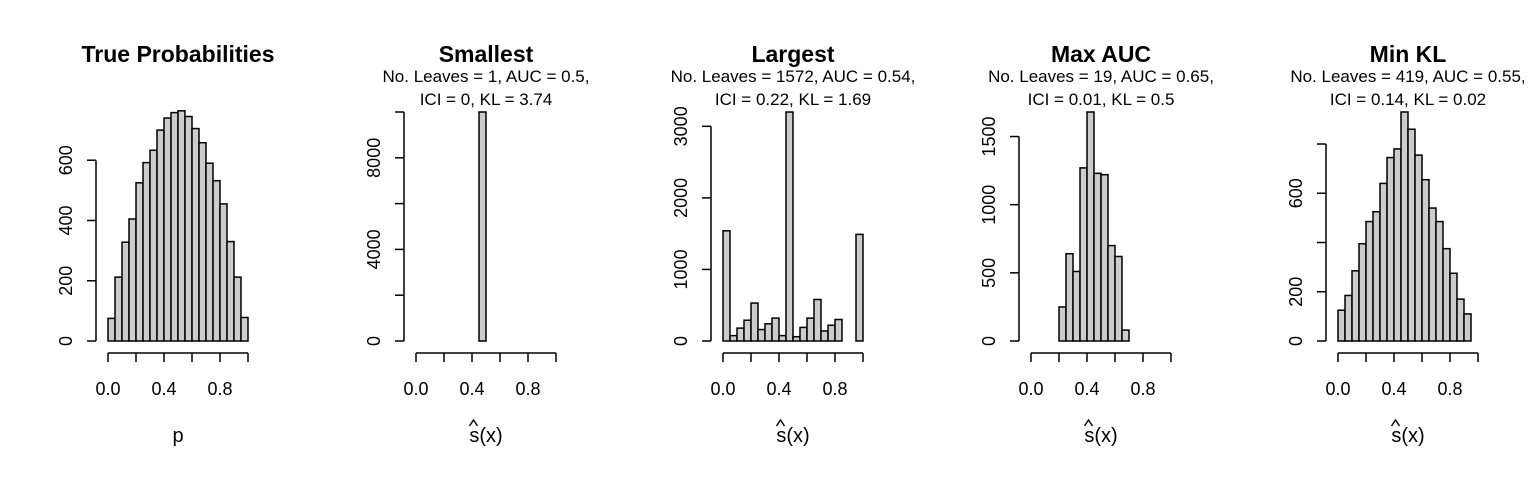  What do you see at coordinates (793, 76) in the screenshot?
I see `panel-subtitle-line: No. Leaves = 1572, AUC = 0.54,` at bounding box center [793, 76].